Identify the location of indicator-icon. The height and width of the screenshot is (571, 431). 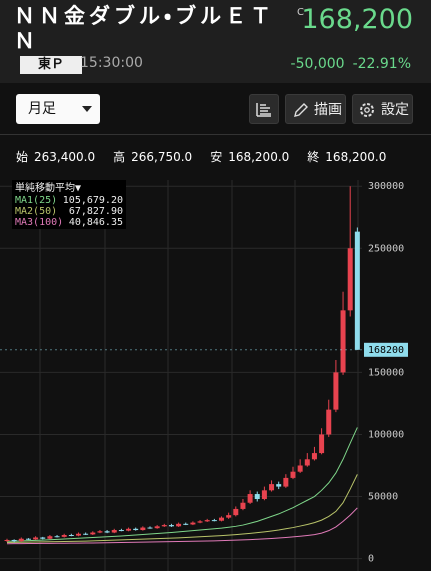
(263, 110).